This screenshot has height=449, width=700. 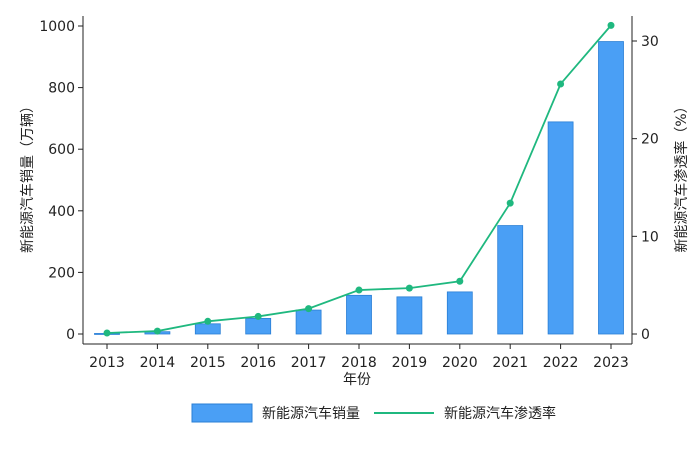 What do you see at coordinates (645, 335) in the screenshot?
I see `y-right-tick-label: 0` at bounding box center [645, 335].